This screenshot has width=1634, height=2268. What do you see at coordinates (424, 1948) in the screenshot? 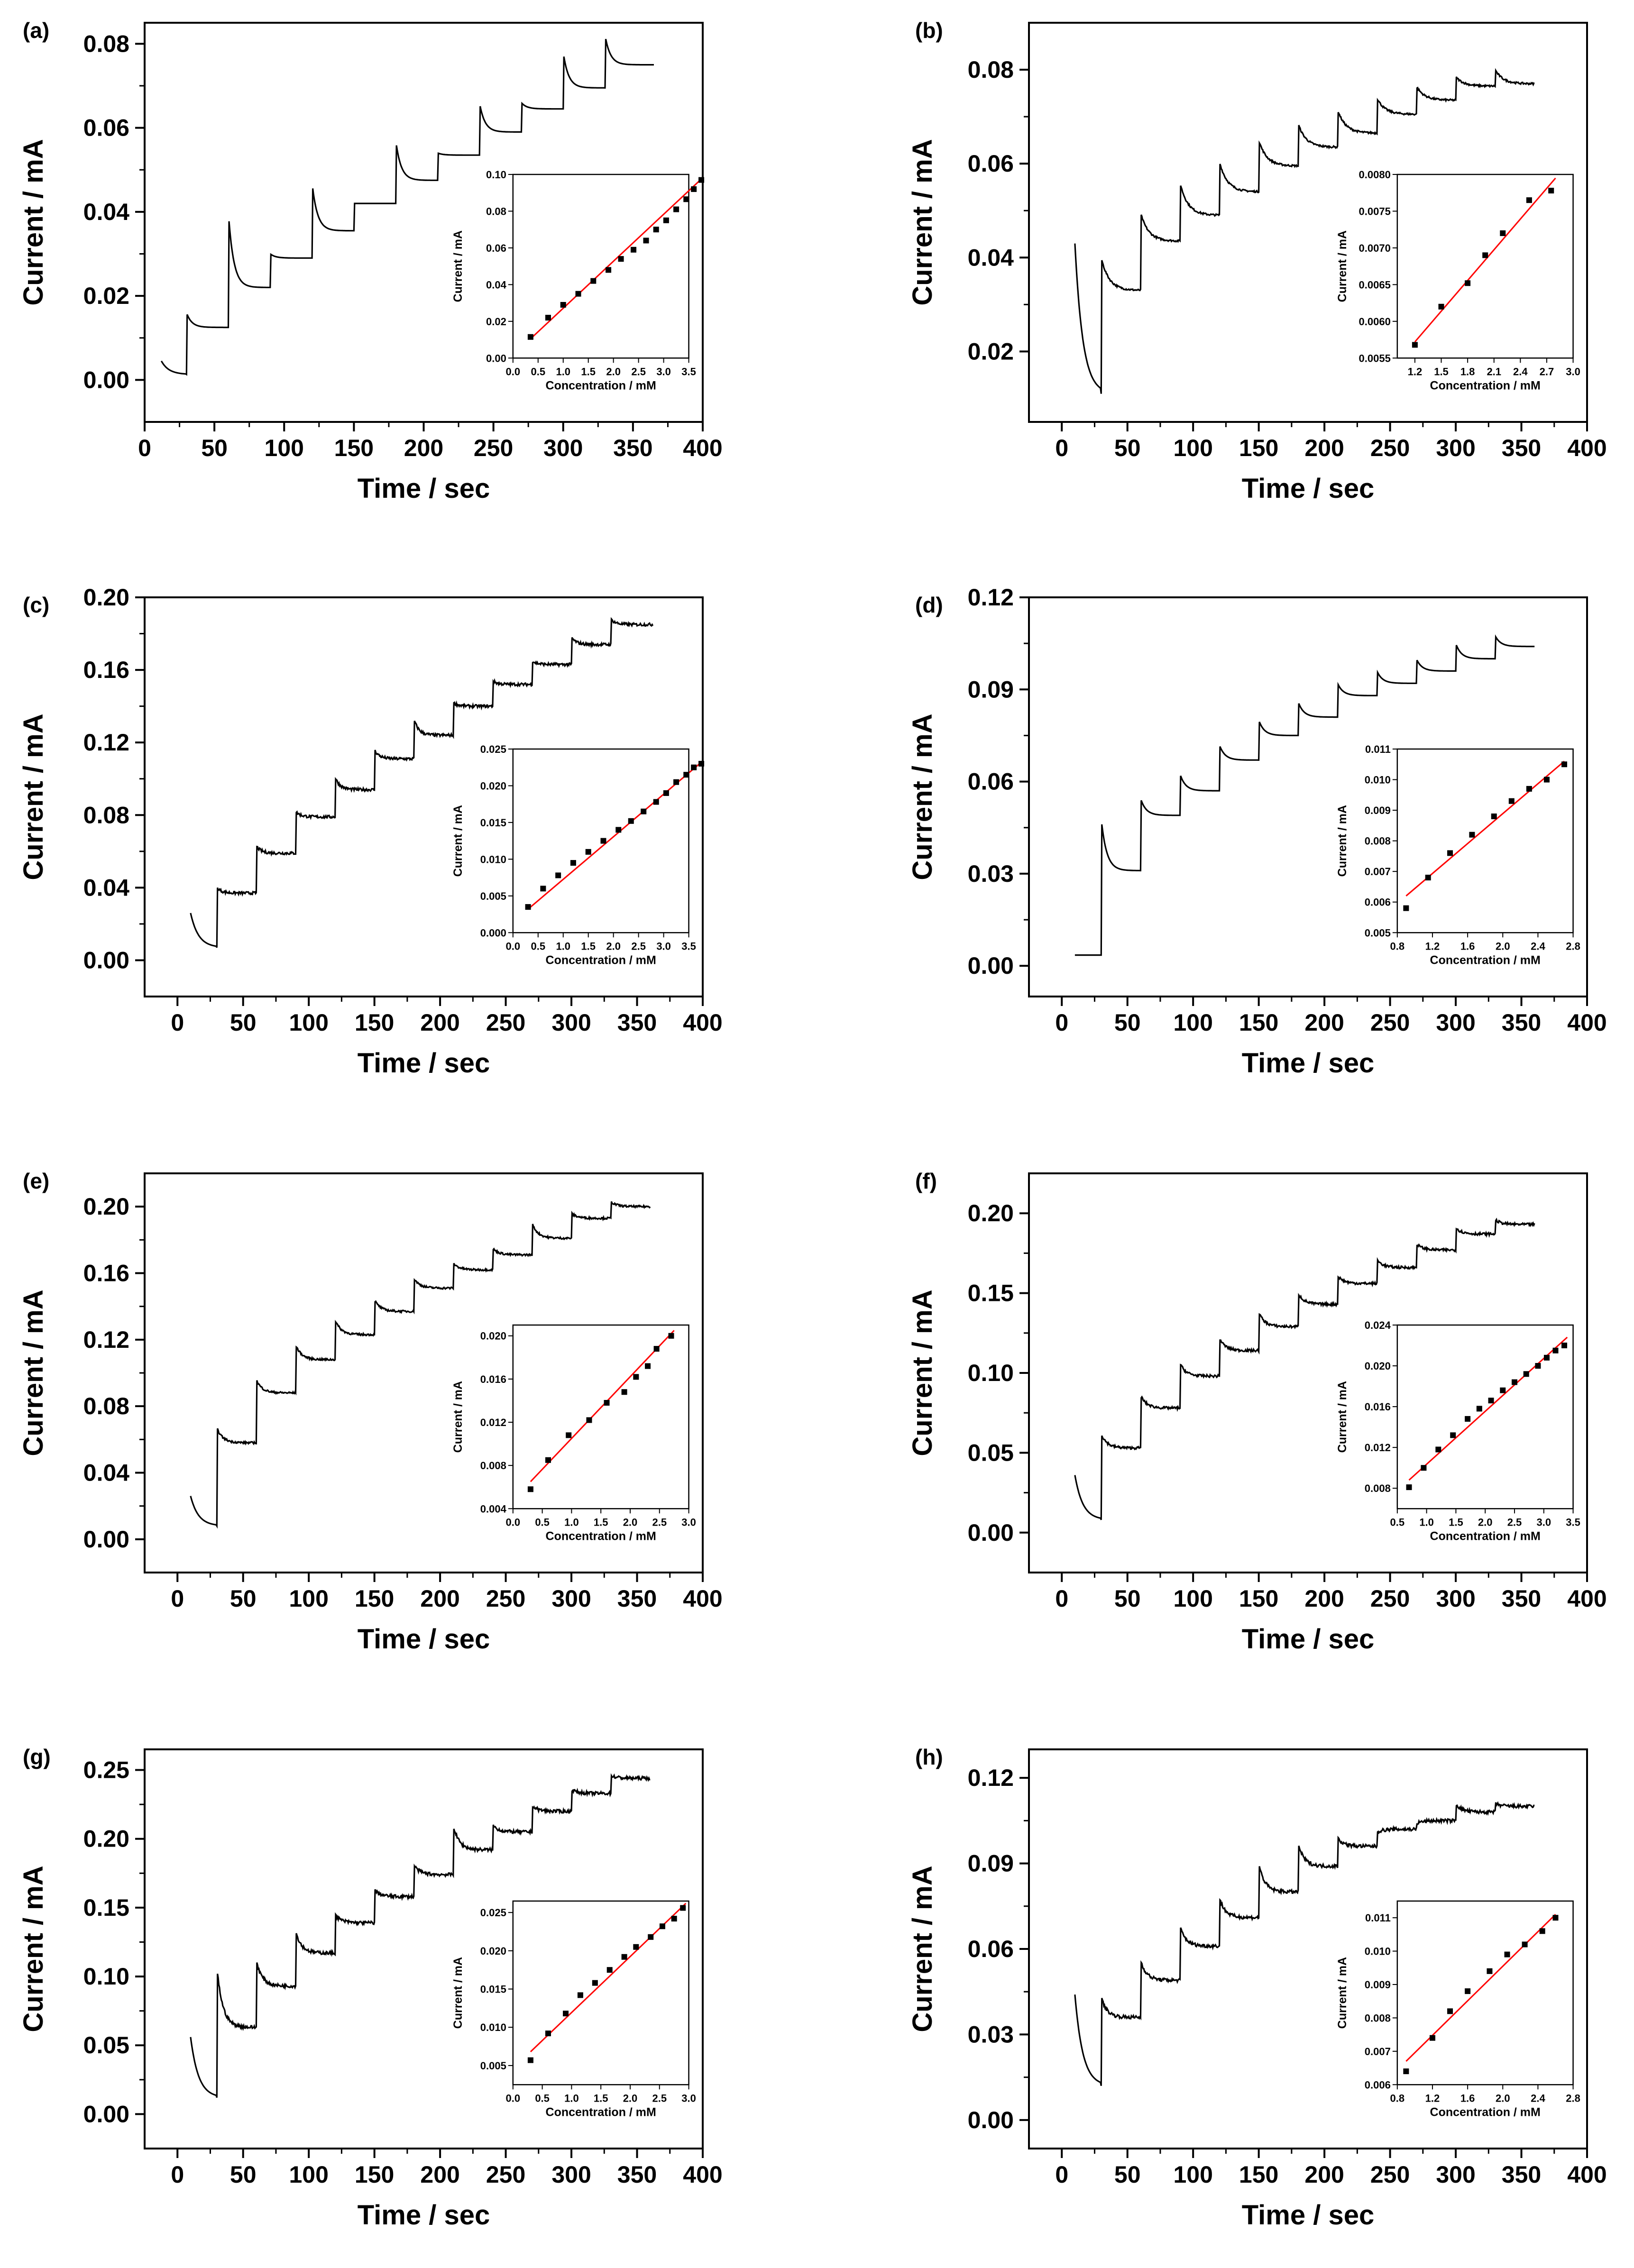
I see `plot-frame` at bounding box center [424, 1948].